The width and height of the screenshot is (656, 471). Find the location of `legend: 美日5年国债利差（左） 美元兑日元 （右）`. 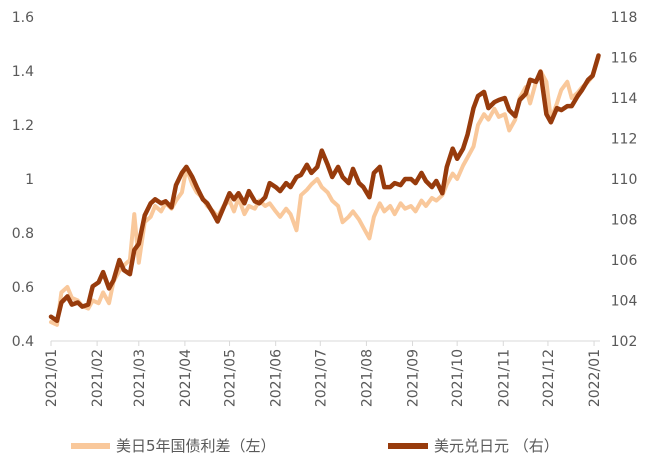

legend: 美日5年国债利差（左） 美元兑日元 （右） is located at coordinates (315, 446).